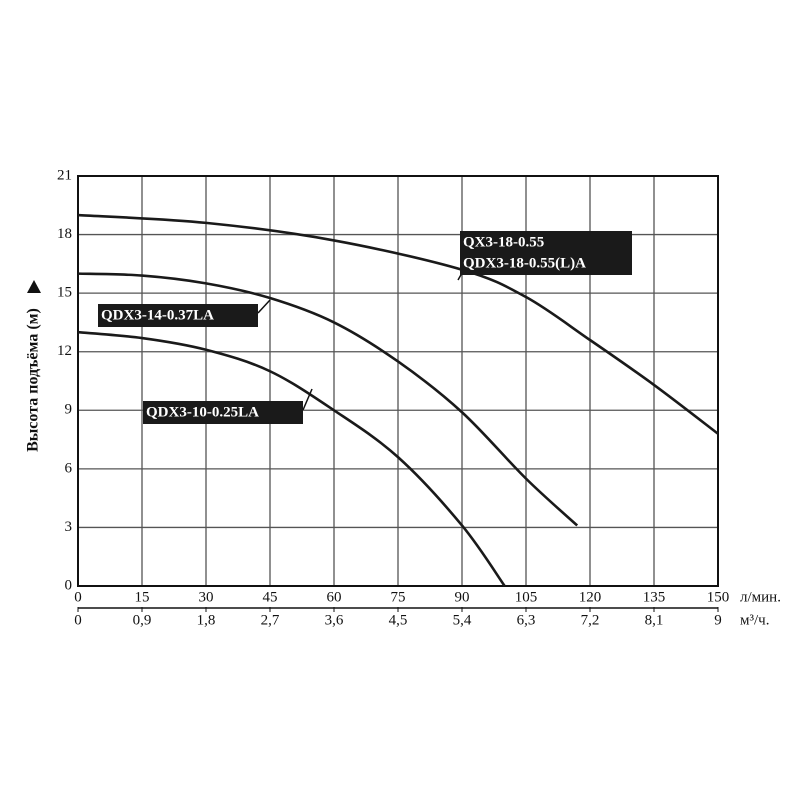 This screenshot has width=800, height=805. Describe the element at coordinates (69, 527) in the screenshot. I see `y-tick-label: 3` at that location.